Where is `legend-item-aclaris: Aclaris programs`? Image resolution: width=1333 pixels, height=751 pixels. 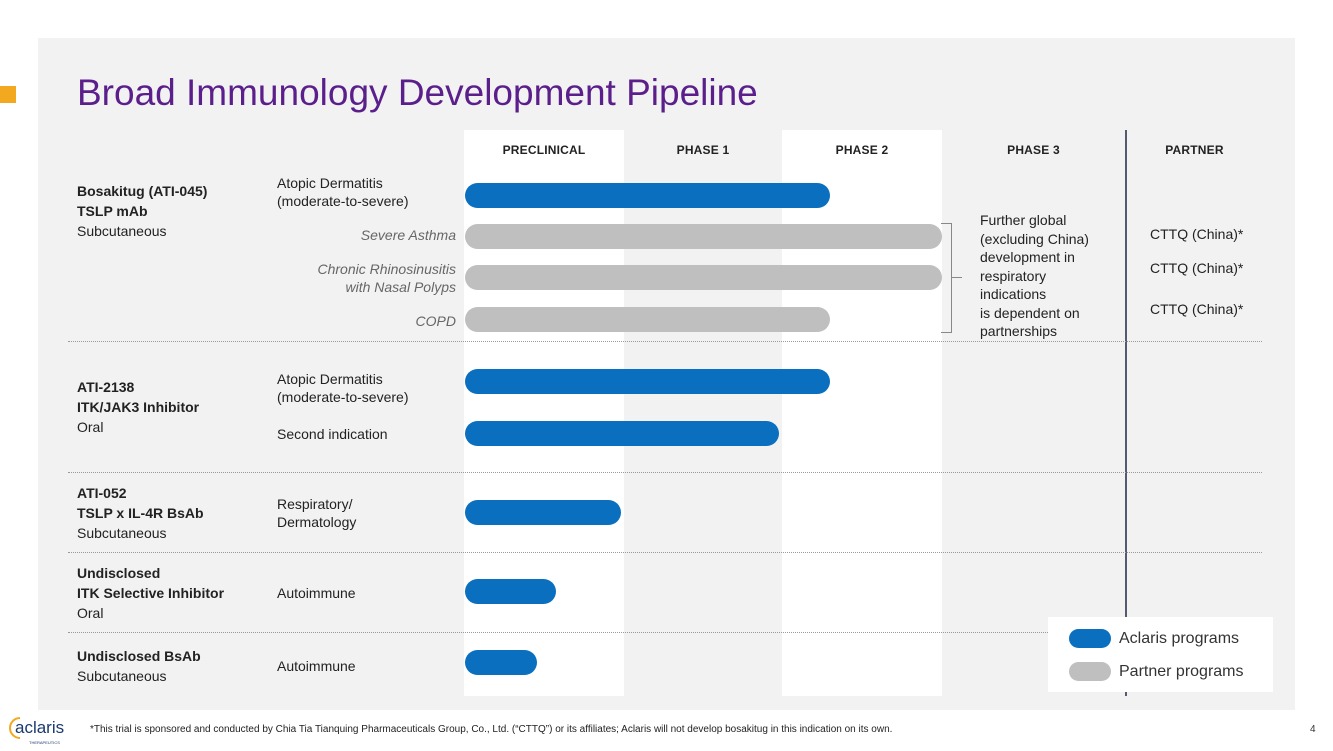 legend-item-aclaris: Aclaris programs is located at coordinates (1154, 638).